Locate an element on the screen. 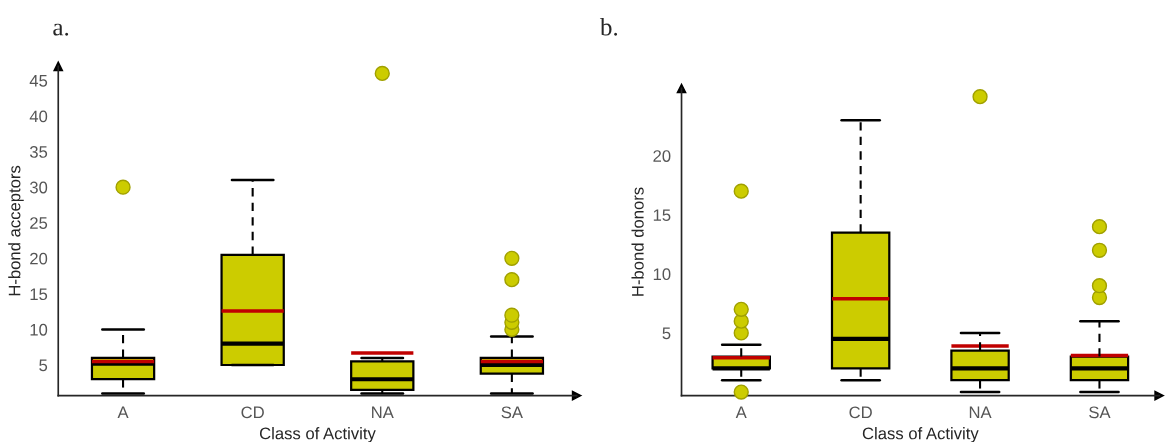  y-tick-label: 35 is located at coordinates (38, 152).